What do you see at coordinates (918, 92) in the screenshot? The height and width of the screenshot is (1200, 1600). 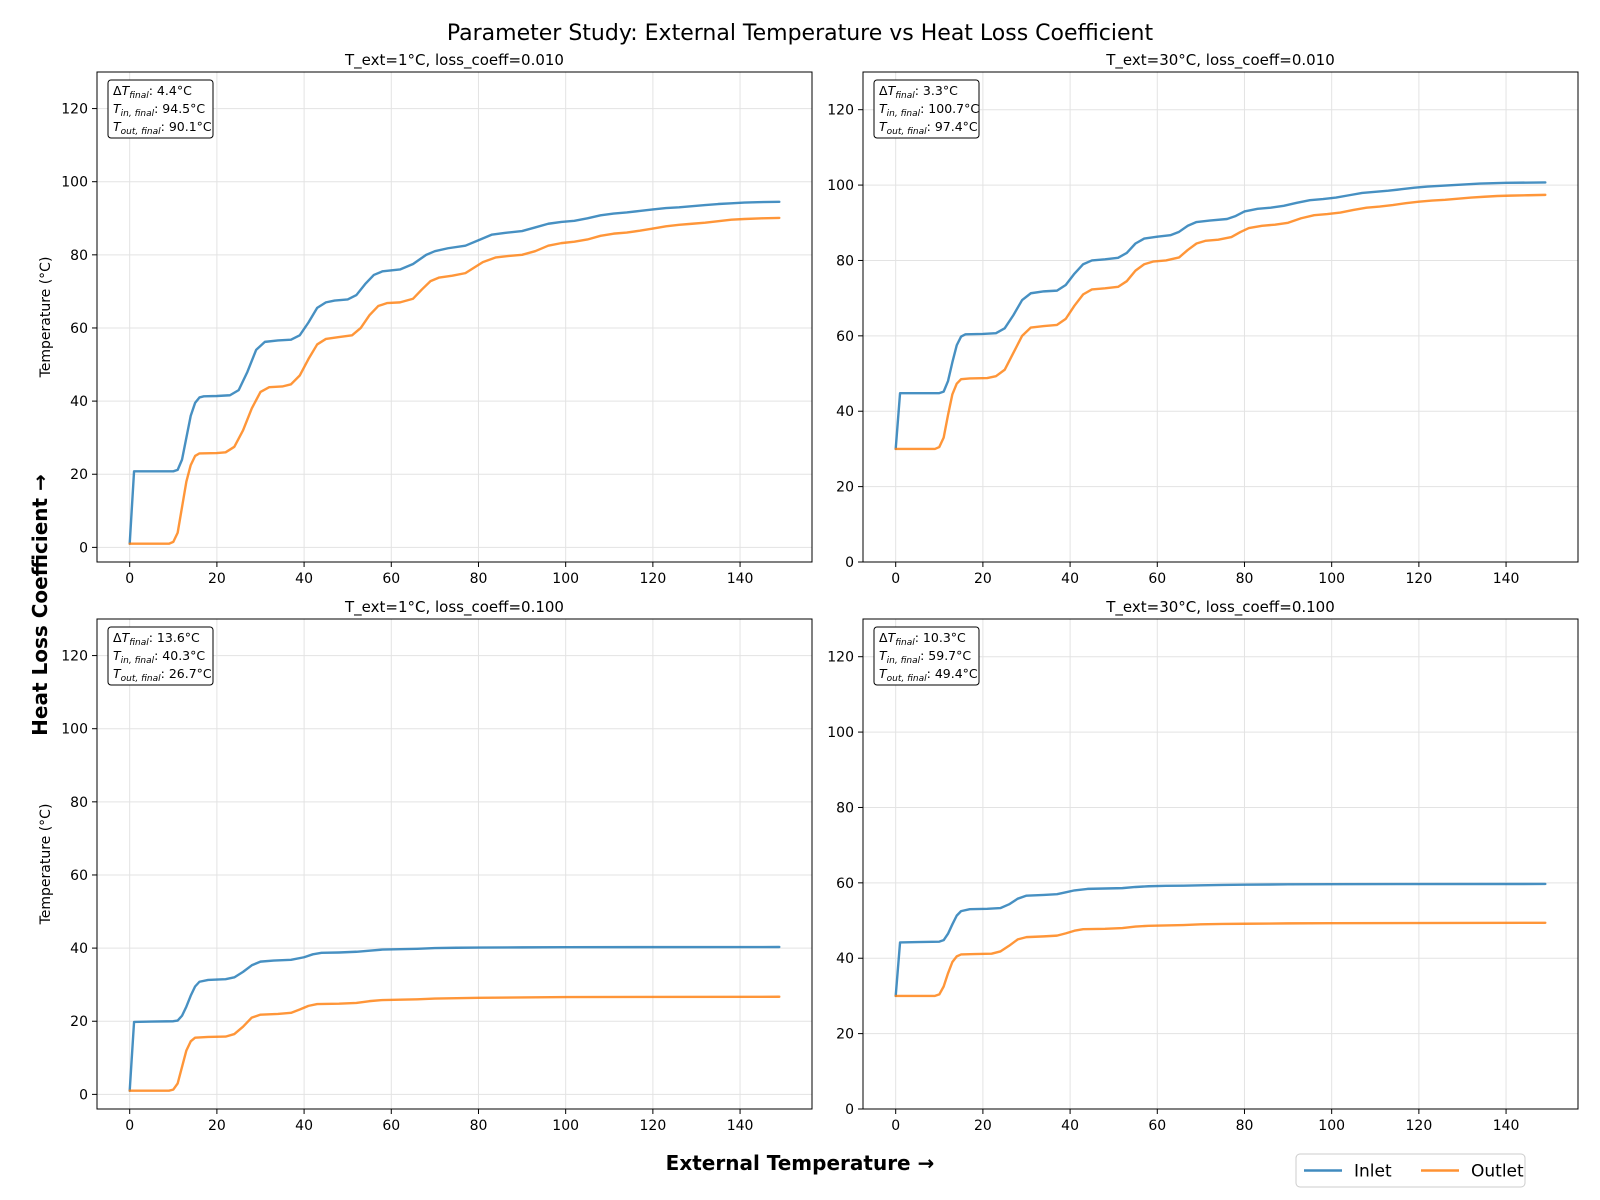 I see `annotation-dT: ΔTfinal: 3.3°C` at bounding box center [918, 92].